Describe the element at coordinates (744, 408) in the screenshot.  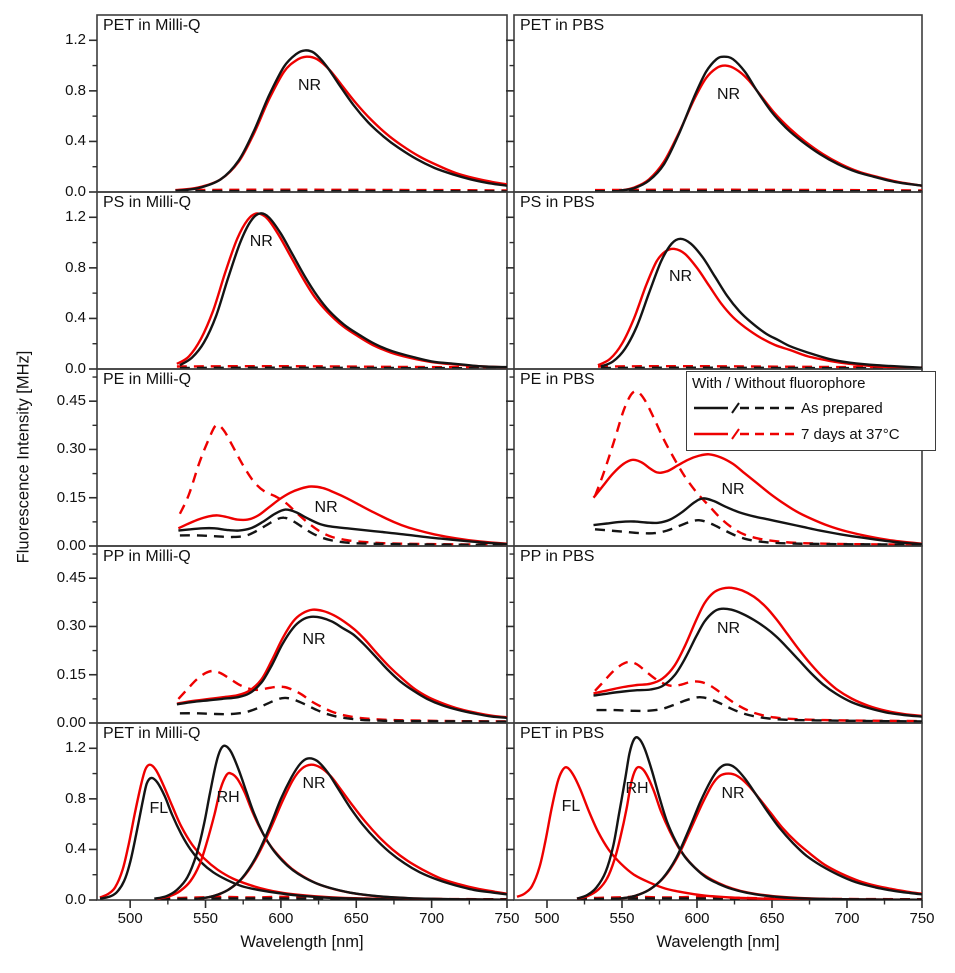
I see `legend-line-sample` at that location.